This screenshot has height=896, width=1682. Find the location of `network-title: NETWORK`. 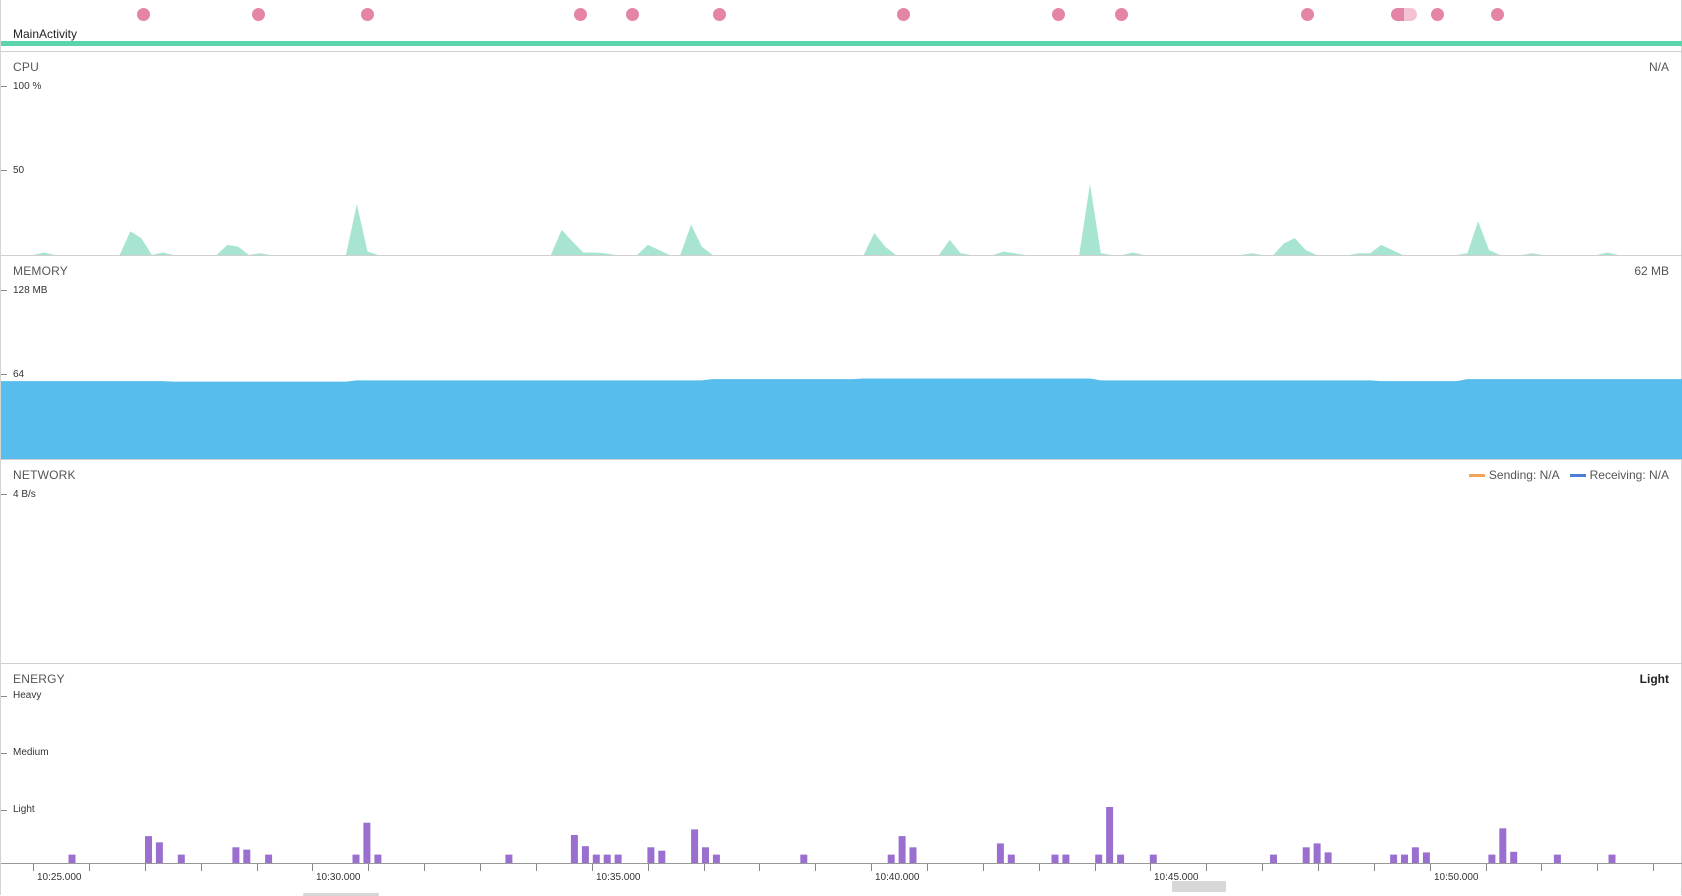

network-title: NETWORK is located at coordinates (44, 475).